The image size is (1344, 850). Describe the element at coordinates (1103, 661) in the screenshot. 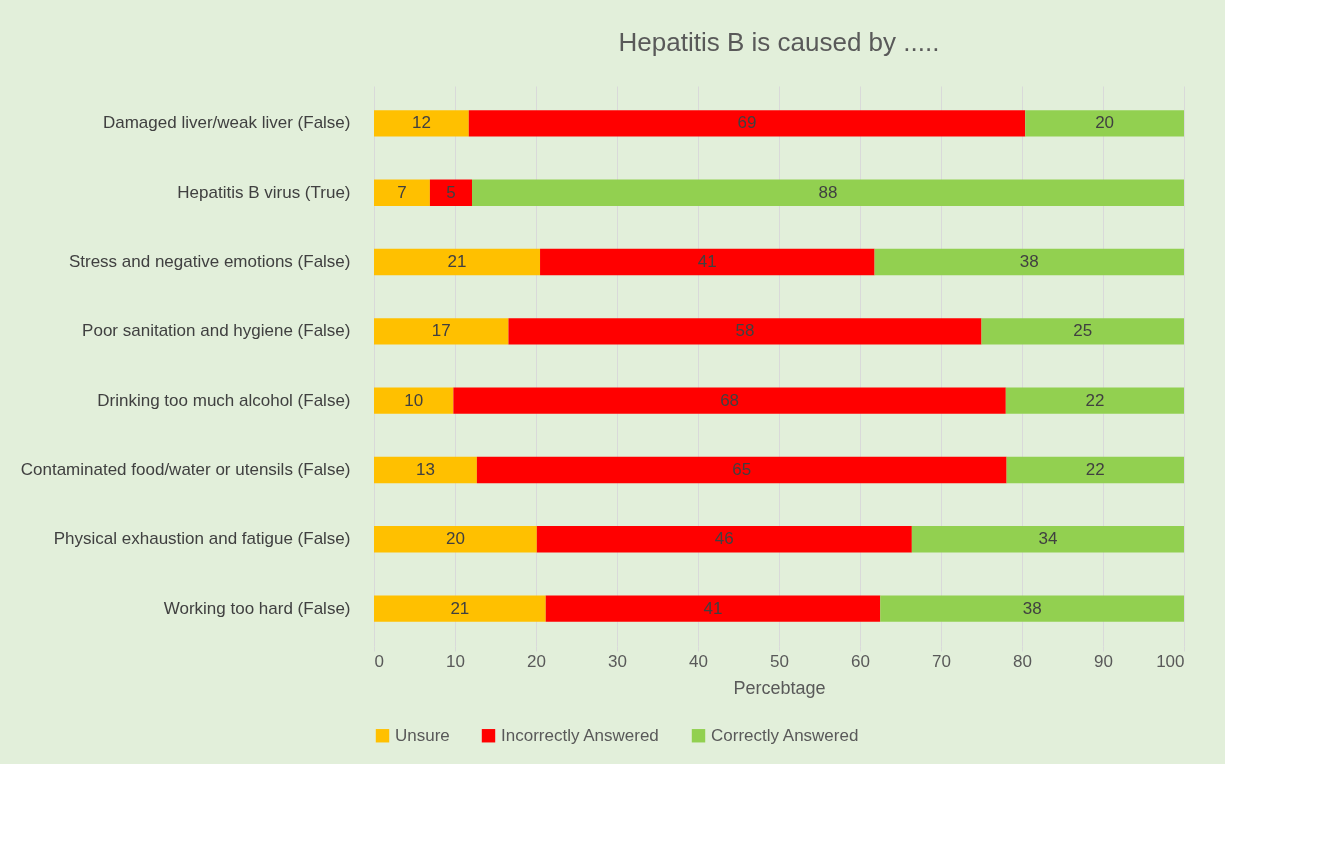

I see `x-tick-label: 90` at that location.